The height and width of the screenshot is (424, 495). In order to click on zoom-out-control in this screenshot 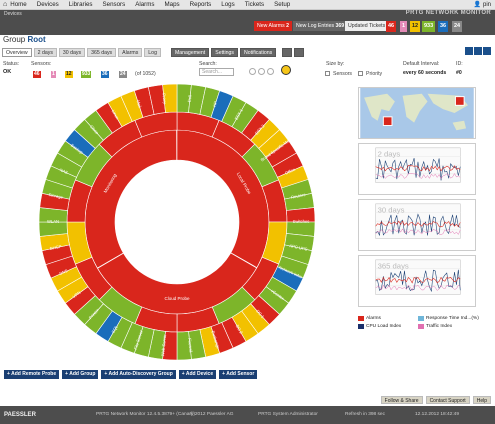, I will do `click(252, 71)`.